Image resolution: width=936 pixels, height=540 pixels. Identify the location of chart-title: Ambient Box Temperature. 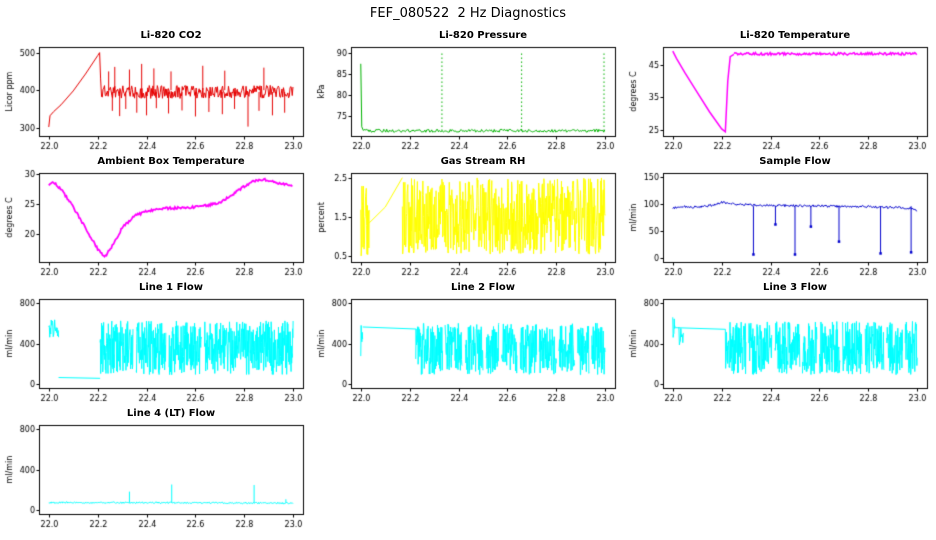
(171, 161).